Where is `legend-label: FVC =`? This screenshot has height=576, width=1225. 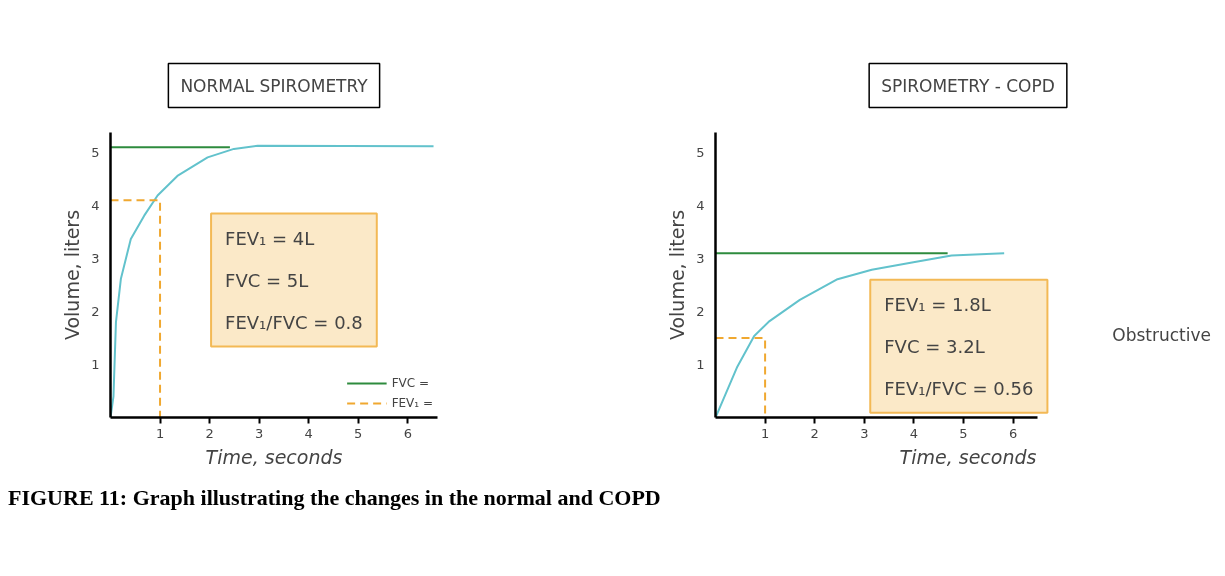 legend-label: FVC = is located at coordinates (410, 383).